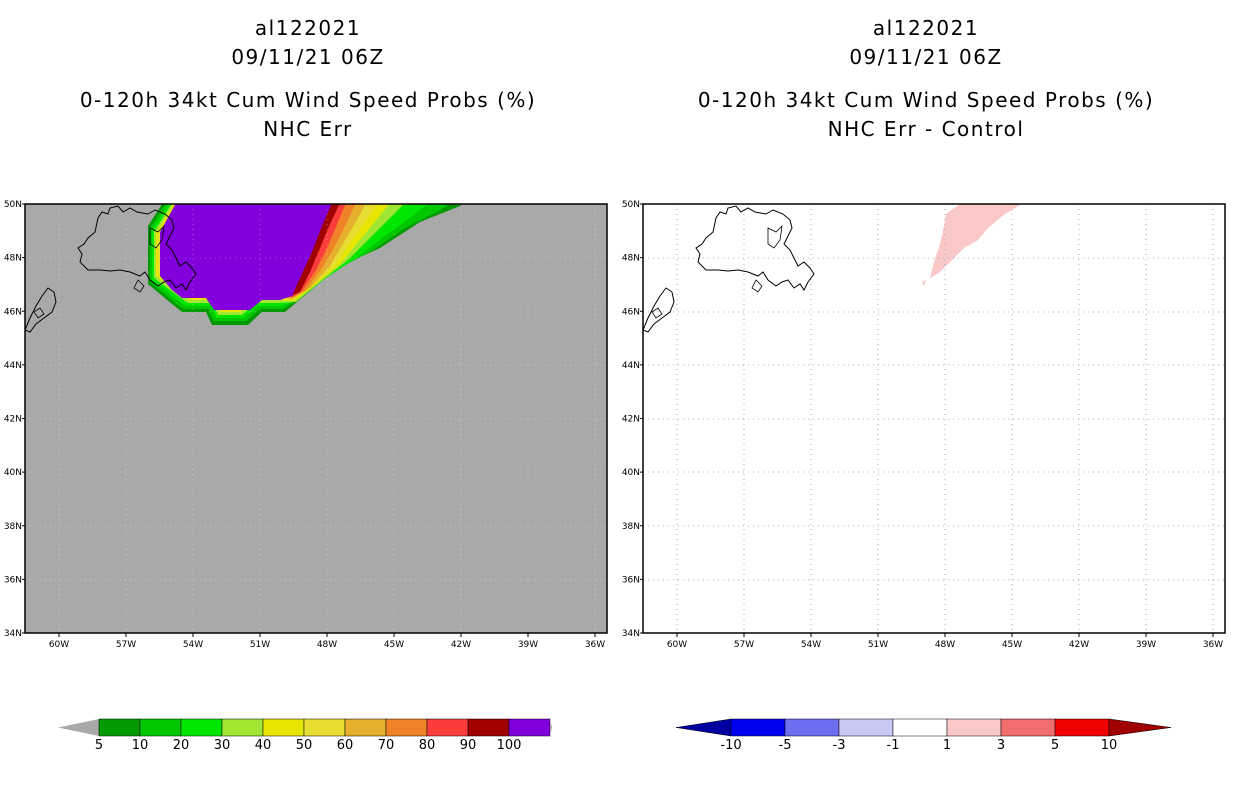  What do you see at coordinates (468, 745) in the screenshot?
I see `left-colorbar-label: 90` at bounding box center [468, 745].